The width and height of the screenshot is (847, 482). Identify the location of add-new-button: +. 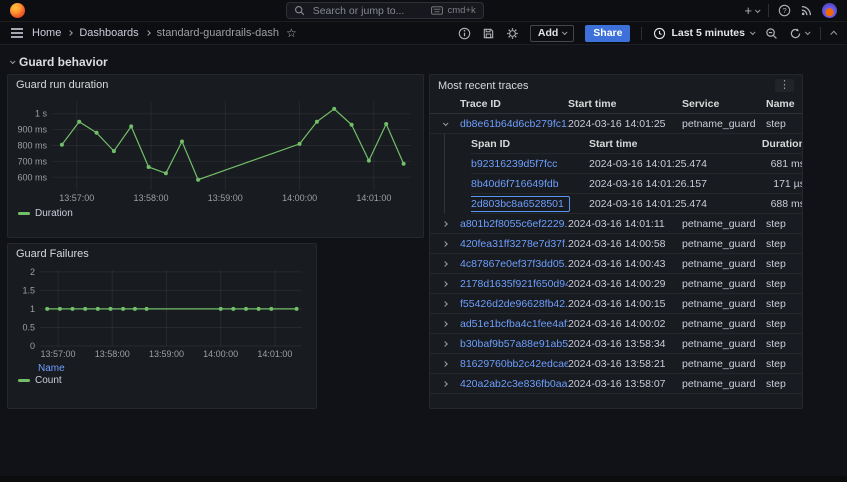
(752, 10).